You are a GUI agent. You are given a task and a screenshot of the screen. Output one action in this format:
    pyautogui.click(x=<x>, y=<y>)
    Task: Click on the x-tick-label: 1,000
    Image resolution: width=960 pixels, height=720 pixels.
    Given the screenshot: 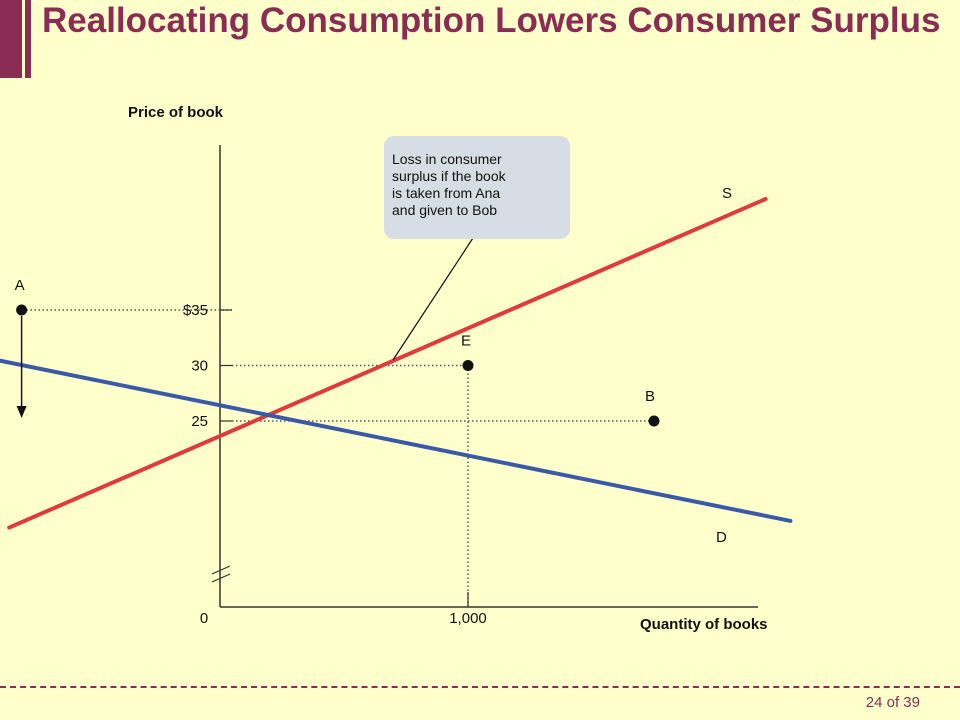 What is the action you would take?
    pyautogui.click(x=468, y=618)
    